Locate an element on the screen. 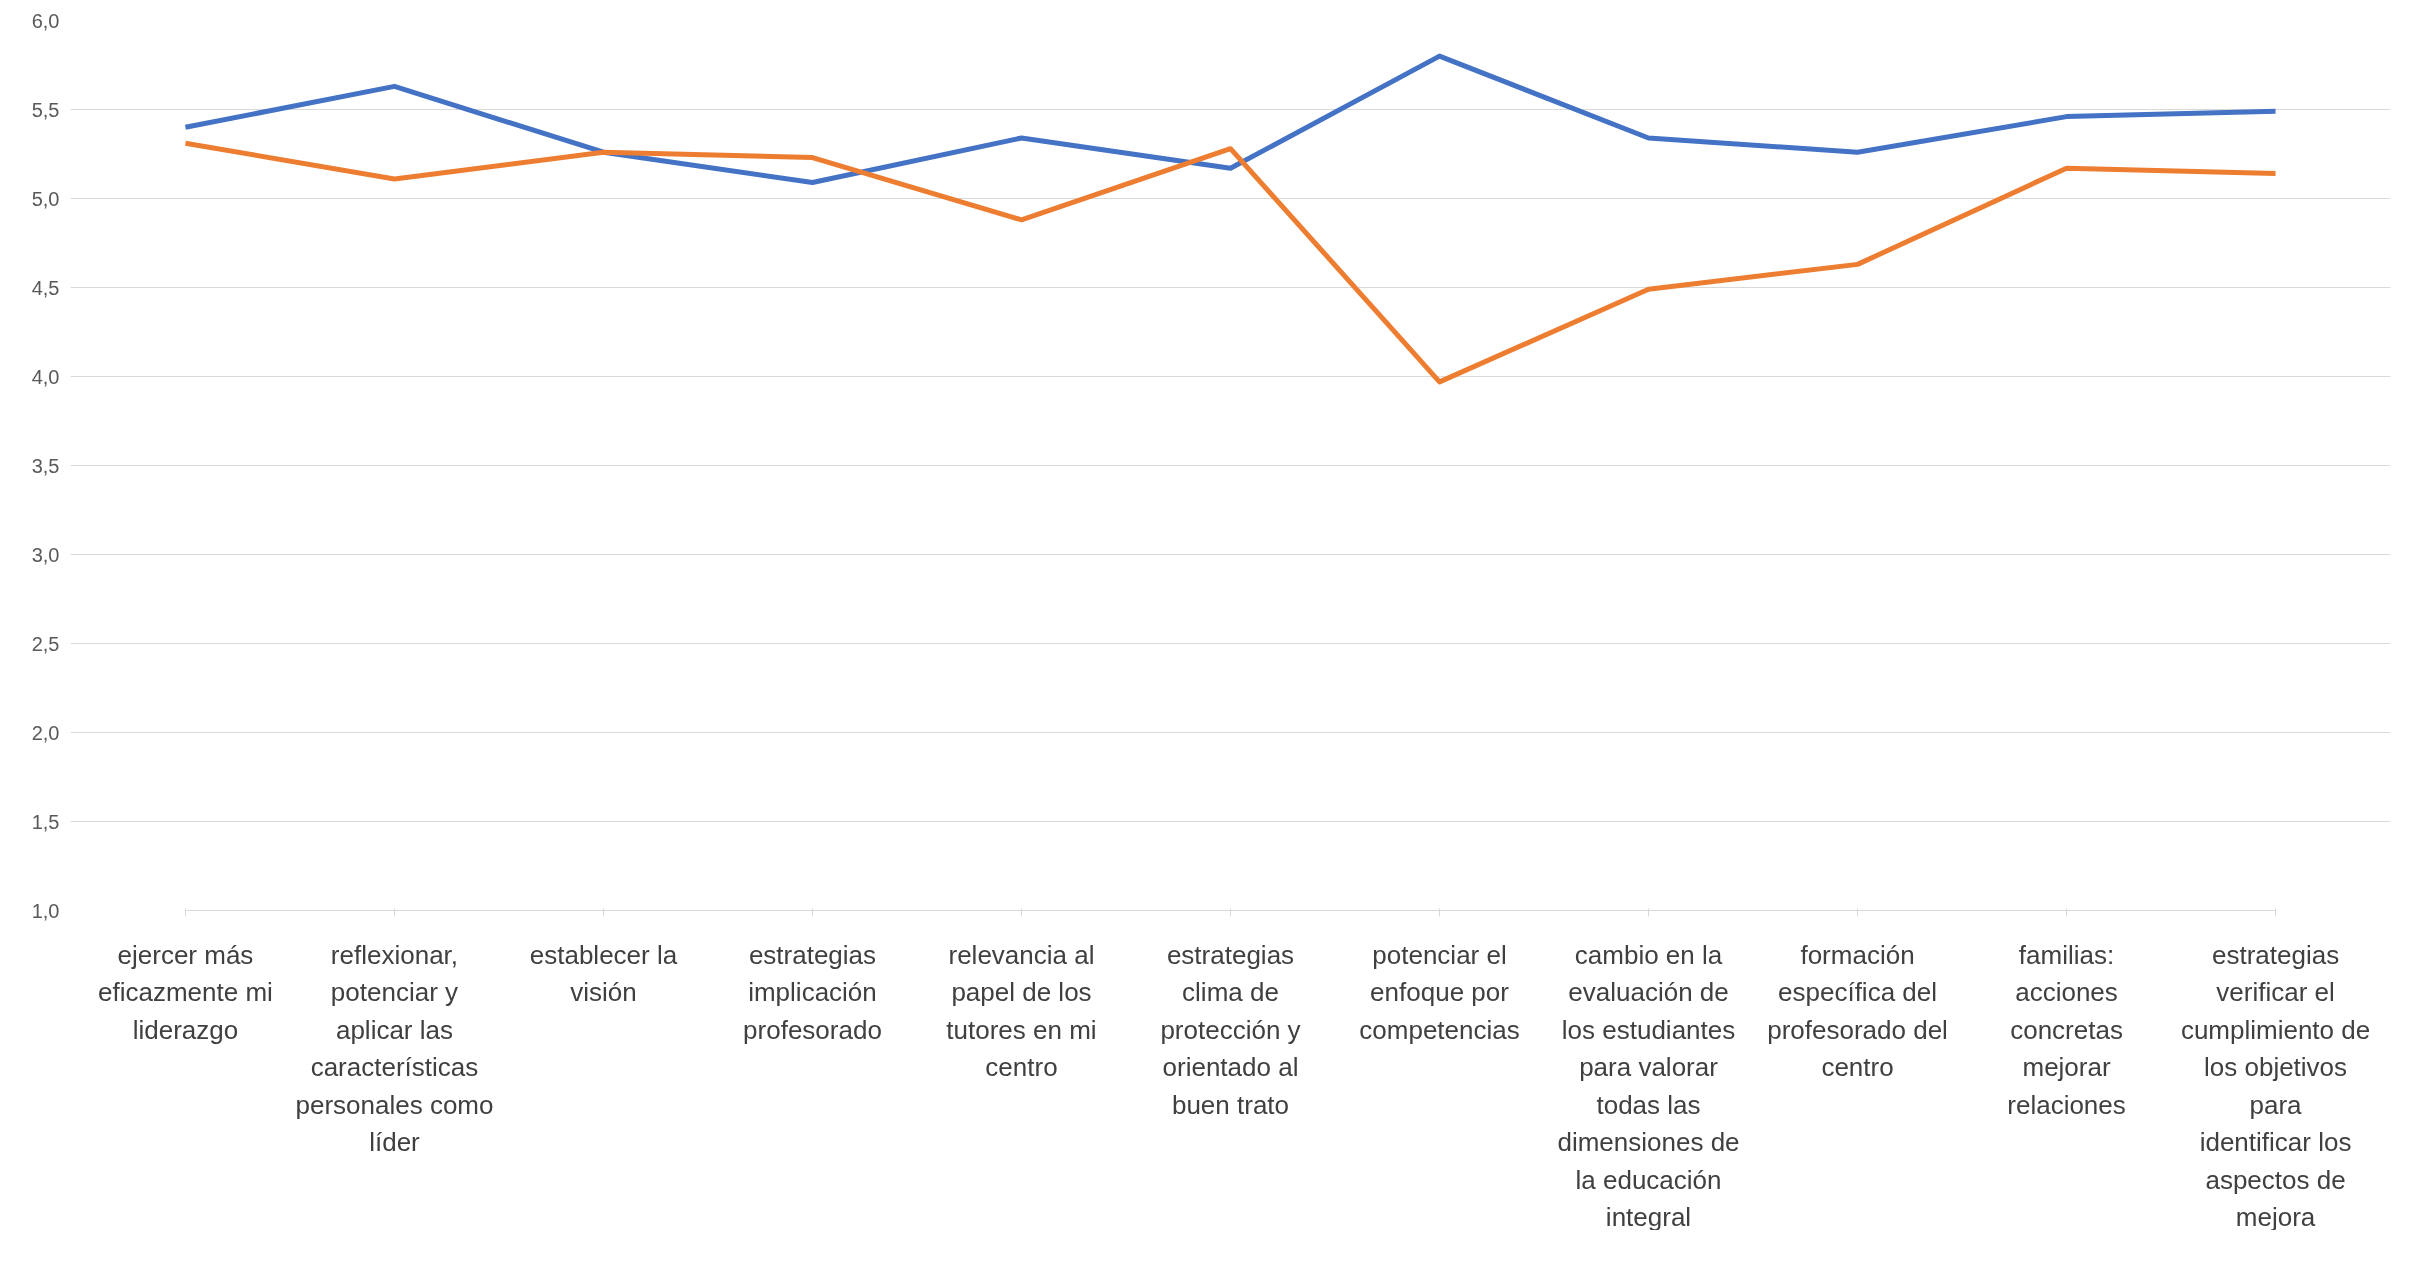 The height and width of the screenshot is (1270, 2432). y-tick-label: 5,0 is located at coordinates (45, 198).